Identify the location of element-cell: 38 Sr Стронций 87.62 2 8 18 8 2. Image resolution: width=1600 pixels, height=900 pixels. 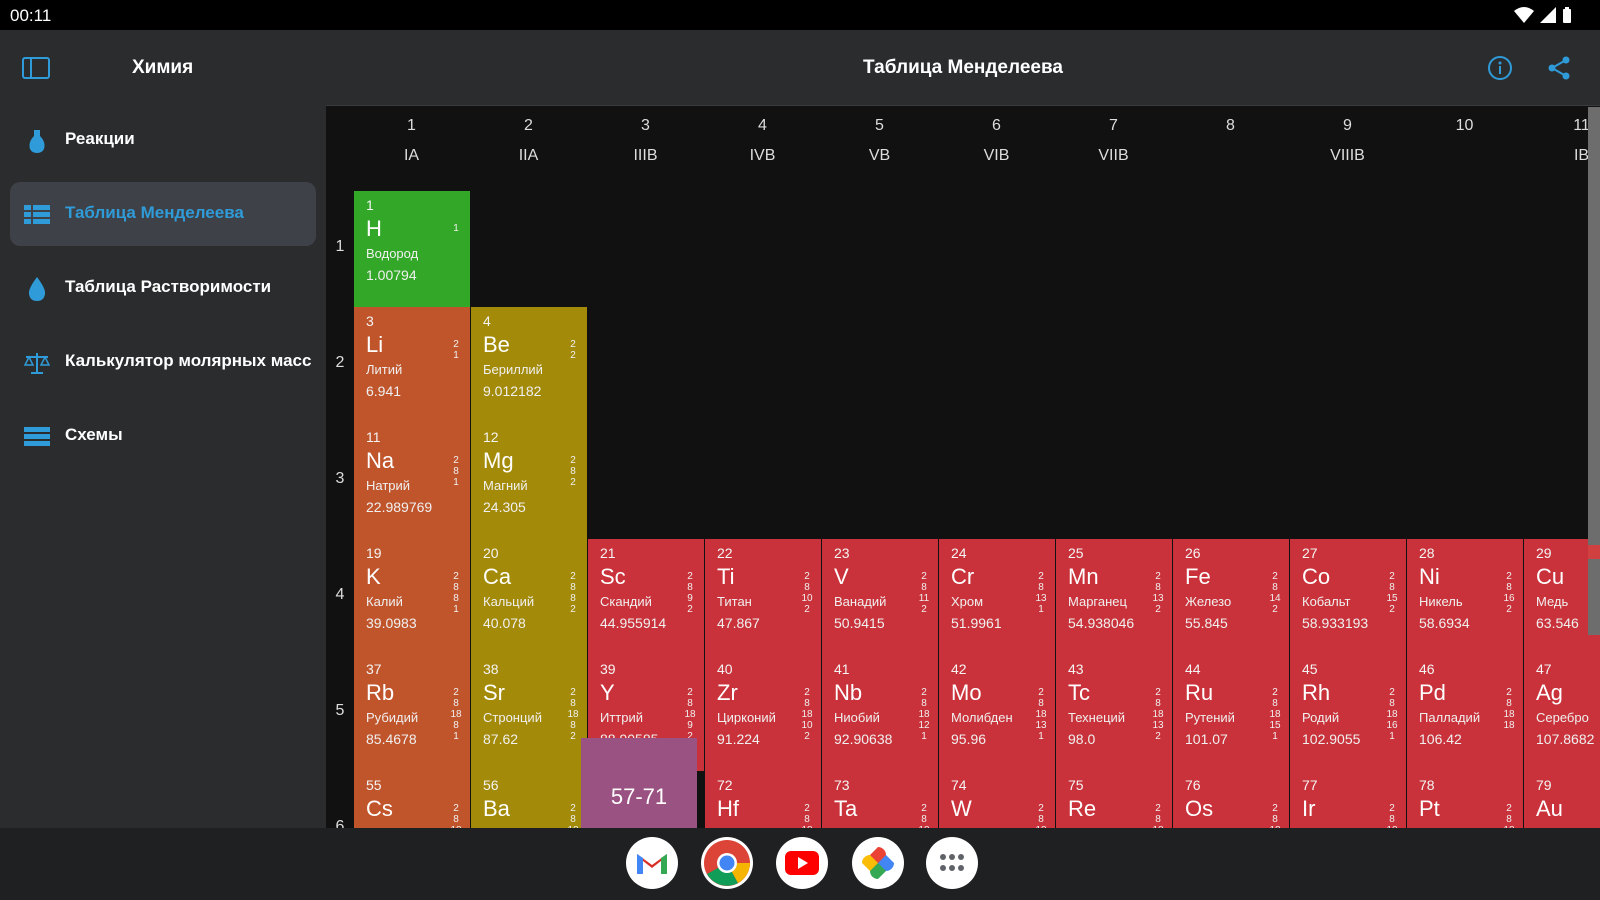
(529, 713).